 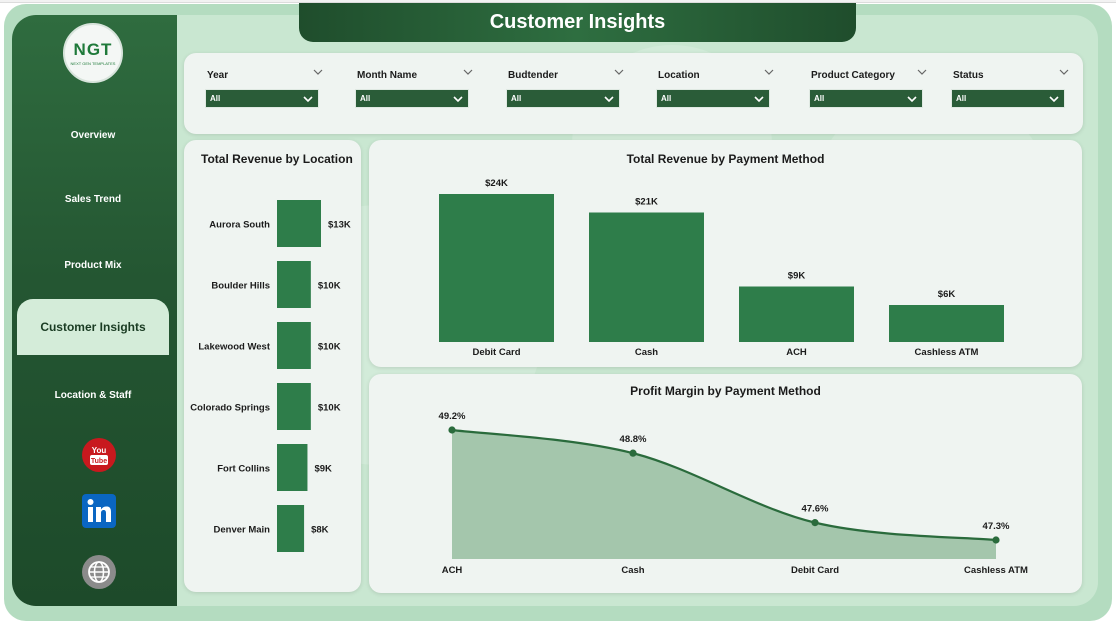 What do you see at coordinates (646, 352) in the screenshot?
I see `payment-category-label: Cash` at bounding box center [646, 352].